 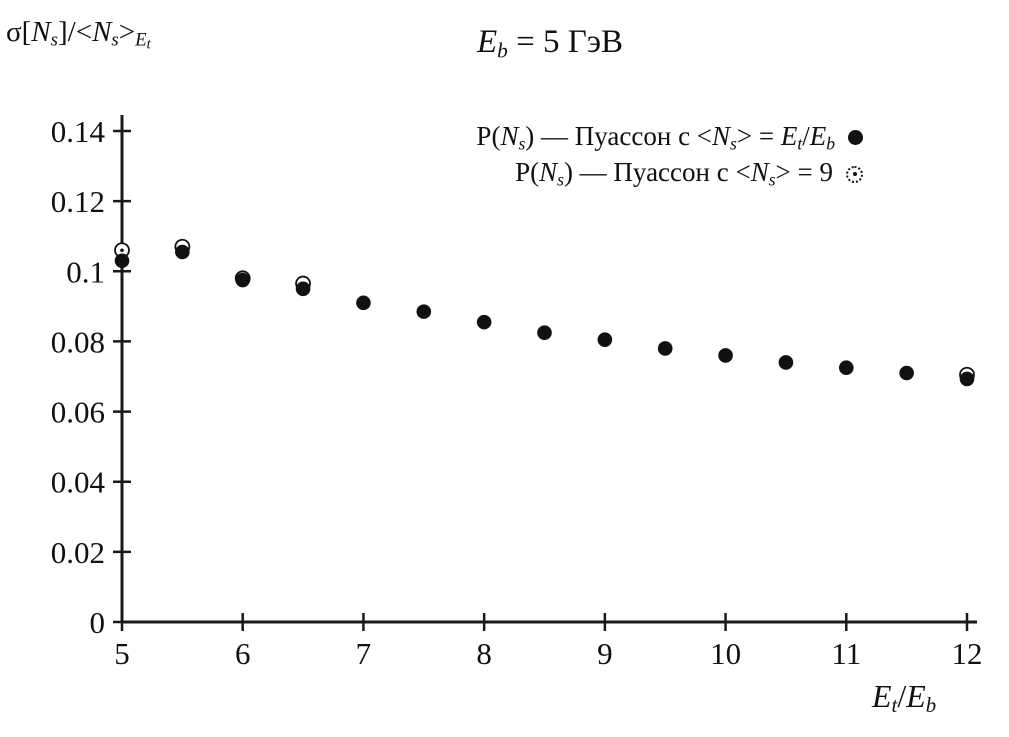 I want to click on svg-text: 0.1, so click(x=85, y=271).